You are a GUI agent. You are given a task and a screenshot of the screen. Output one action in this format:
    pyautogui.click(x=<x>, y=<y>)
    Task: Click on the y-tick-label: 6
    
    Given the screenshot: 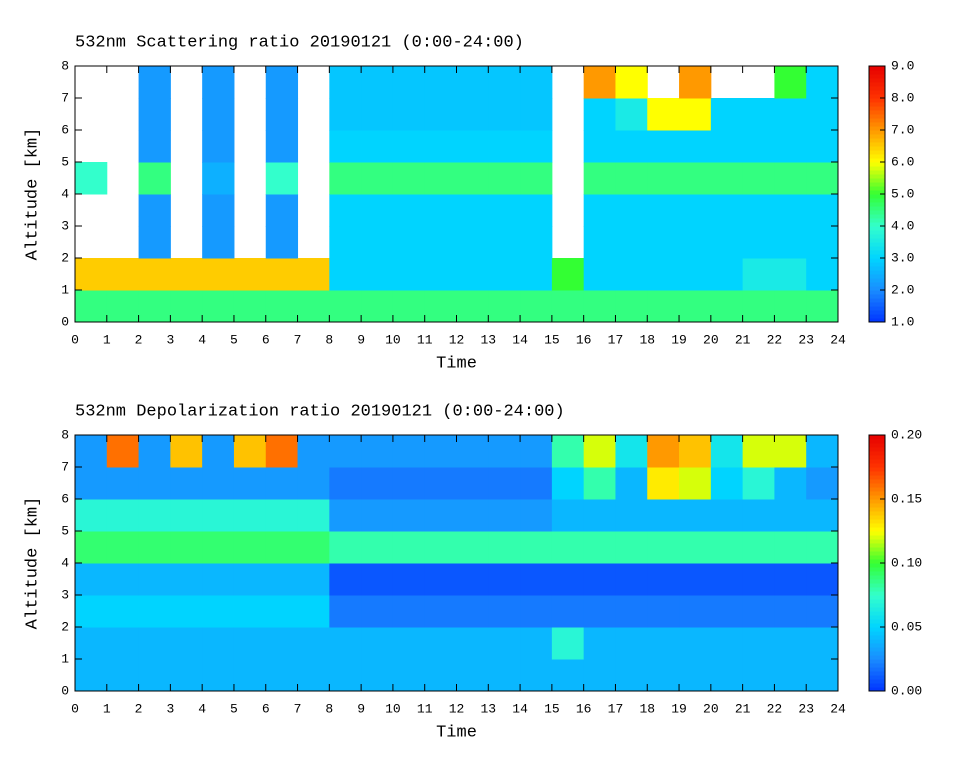 What is the action you would take?
    pyautogui.click(x=65, y=129)
    